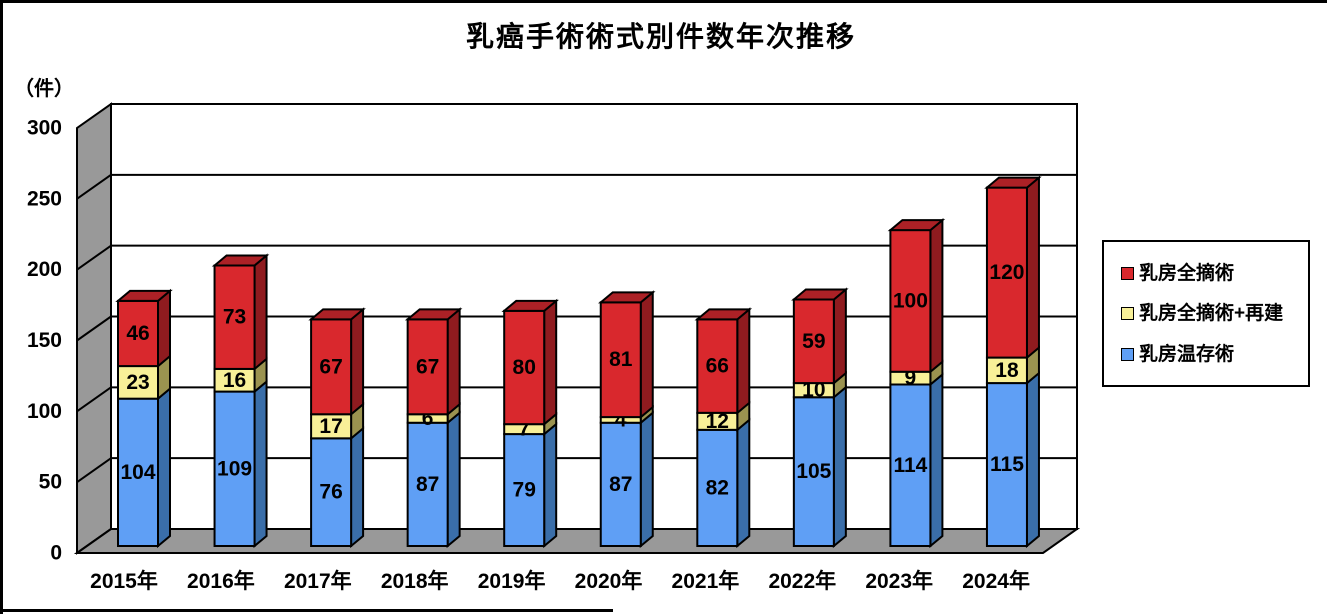  I want to click on legend-item-1: 乳房全摘術+再建, so click(1214, 313).